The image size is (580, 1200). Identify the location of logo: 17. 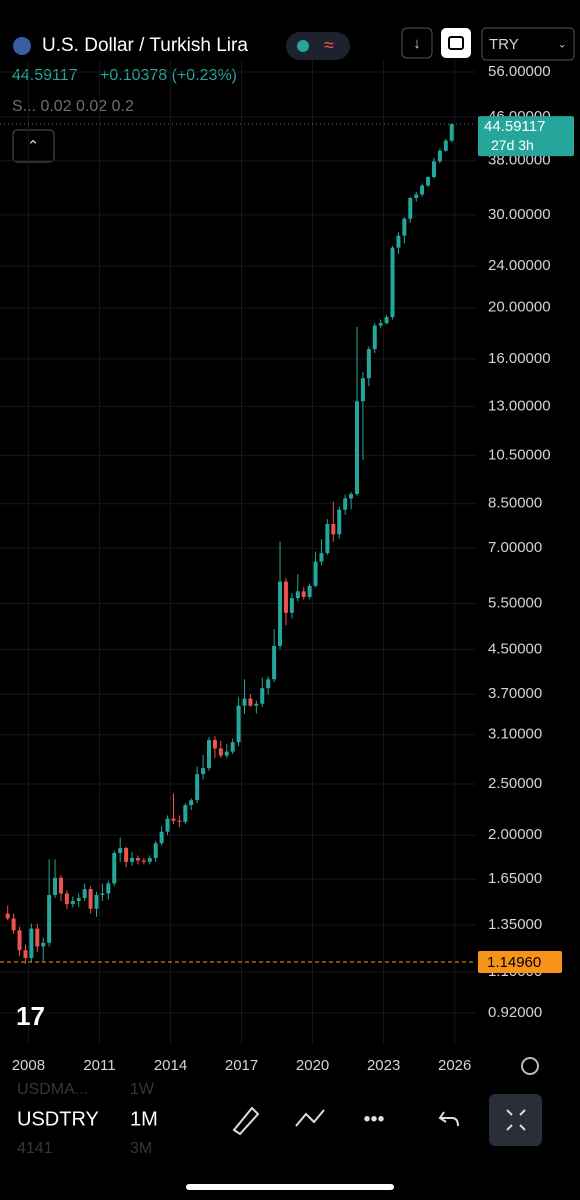
(30, 1016).